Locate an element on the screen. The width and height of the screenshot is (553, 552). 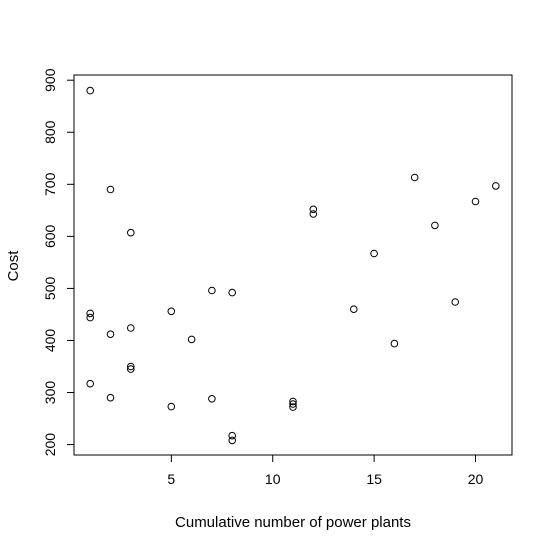
x-tick-label-15: 15 is located at coordinates (374, 479).